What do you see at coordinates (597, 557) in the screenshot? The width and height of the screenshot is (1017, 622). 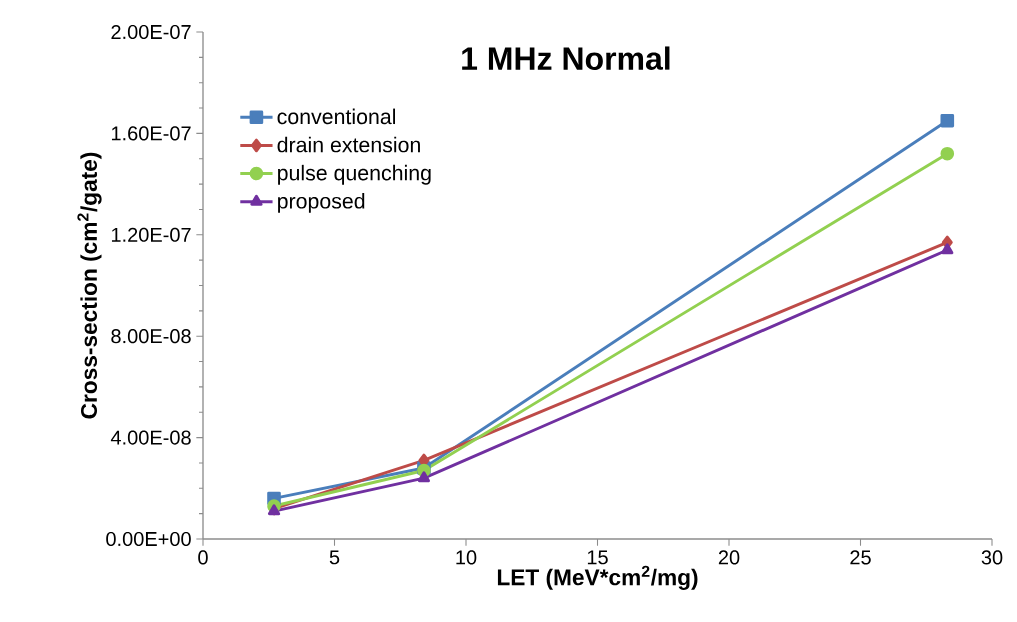 I see `x-tick-label: 15` at bounding box center [597, 557].